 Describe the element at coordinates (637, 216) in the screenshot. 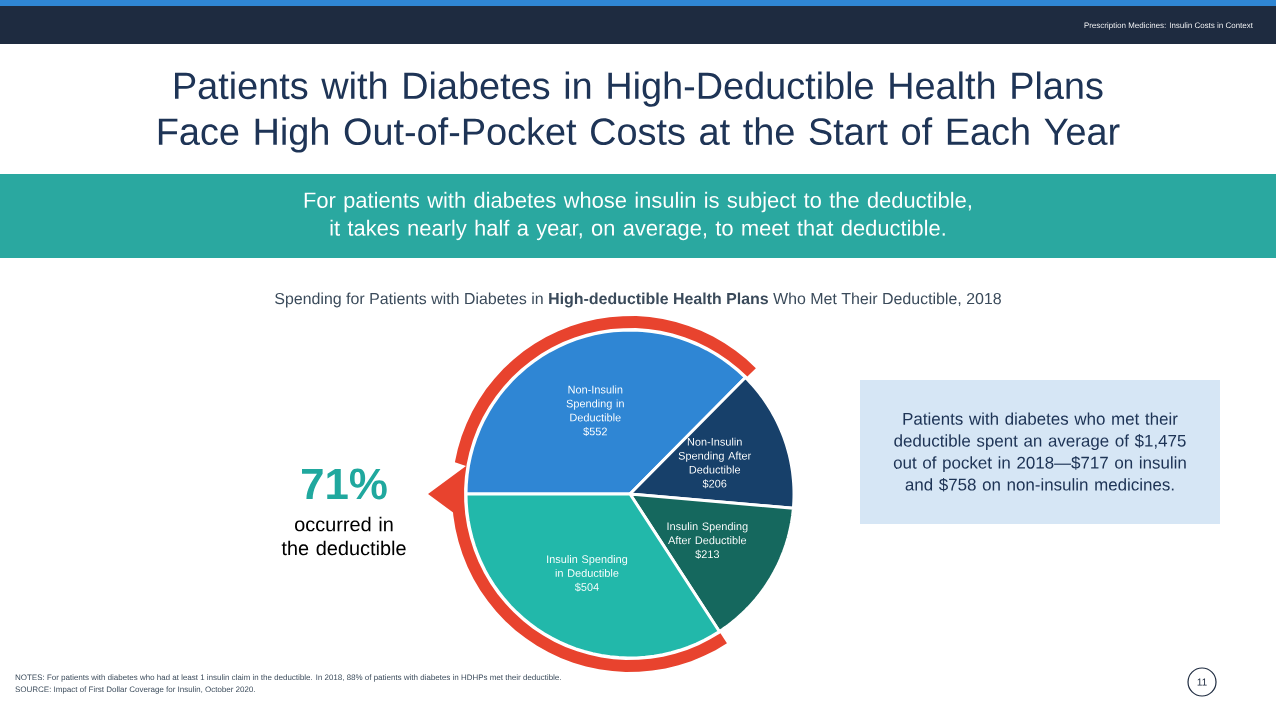

I see `chart-subtitle: For patients with diabetes whose insulin is subject to the deductible, it takes nearly half a year, on average, to meet that deductible.` at that location.